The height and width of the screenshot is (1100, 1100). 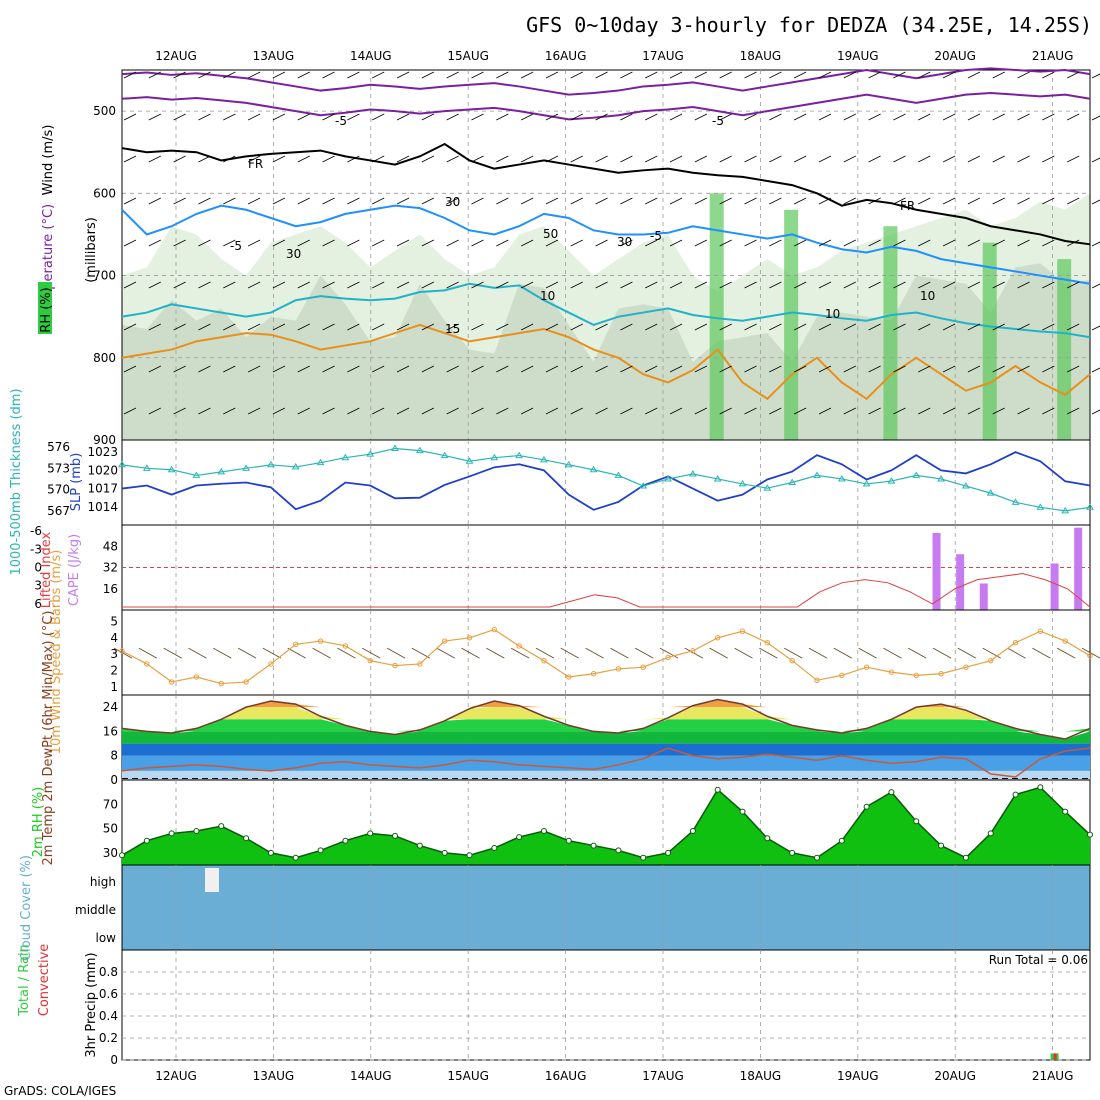 What do you see at coordinates (955, 1076) in the screenshot?
I see `x-tick-bottom: 20AUG` at bounding box center [955, 1076].